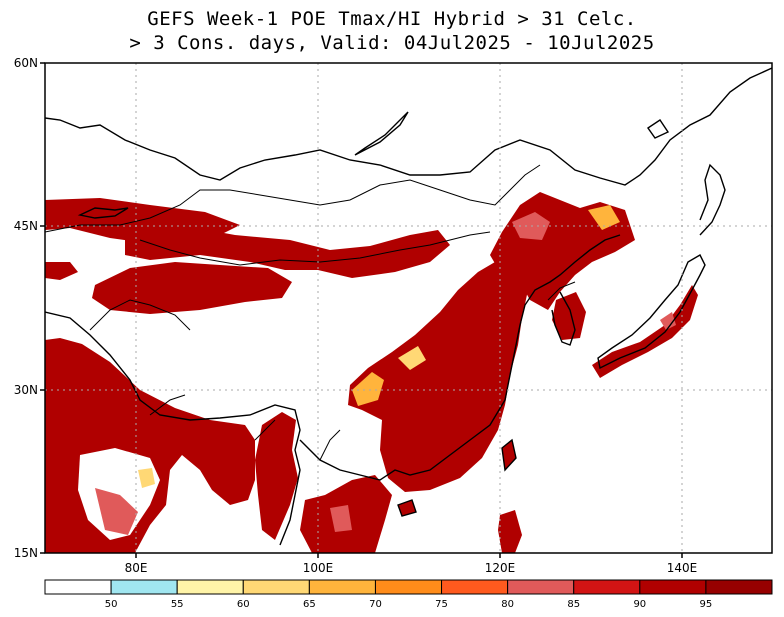  I want to click on lon-label-80e: 80E, so click(136, 568).